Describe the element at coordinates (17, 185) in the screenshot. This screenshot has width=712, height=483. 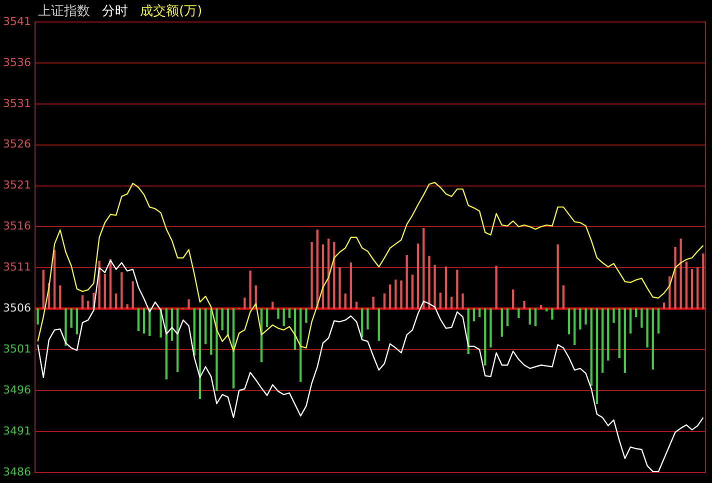
I see `y-tick-label: 3521` at that location.